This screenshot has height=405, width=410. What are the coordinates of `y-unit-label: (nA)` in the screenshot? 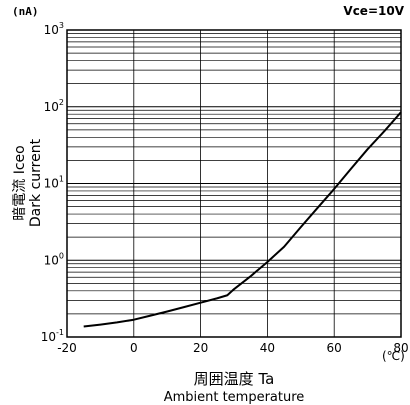 It's located at (25, 11).